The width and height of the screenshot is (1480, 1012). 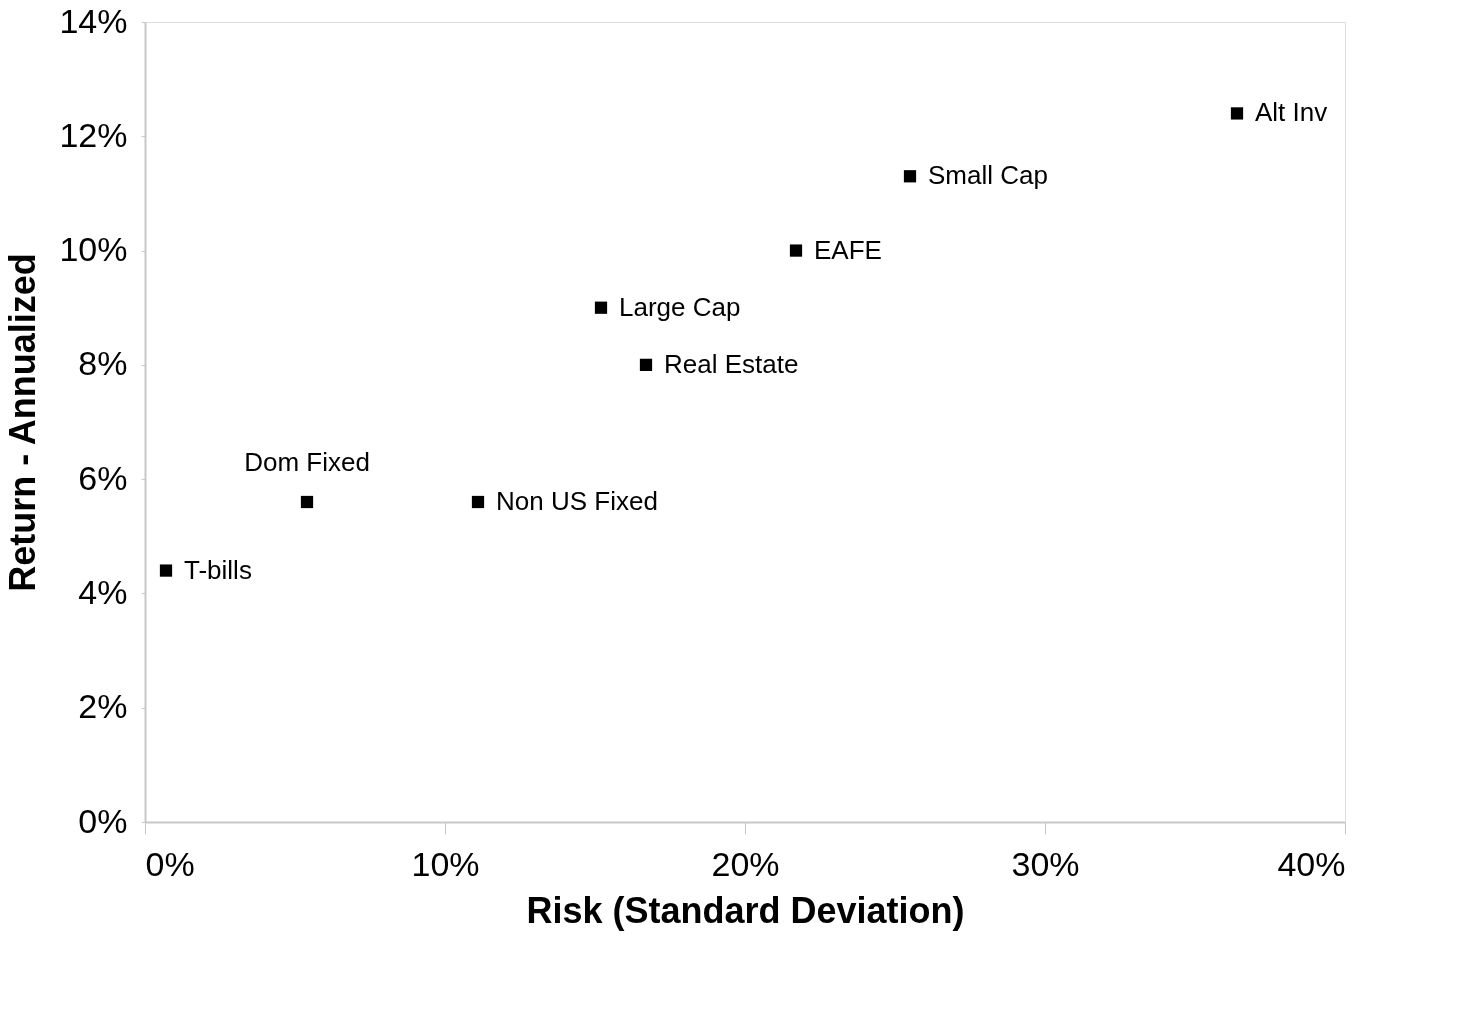 I want to click on y-tick-label: 10%, so click(x=93, y=249).